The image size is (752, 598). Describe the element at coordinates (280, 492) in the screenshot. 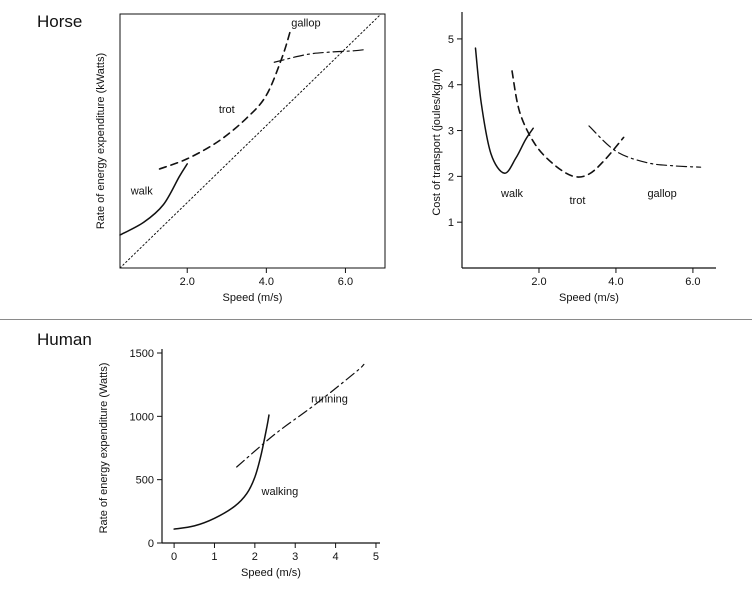

I see `walking-annotation: walking` at that location.